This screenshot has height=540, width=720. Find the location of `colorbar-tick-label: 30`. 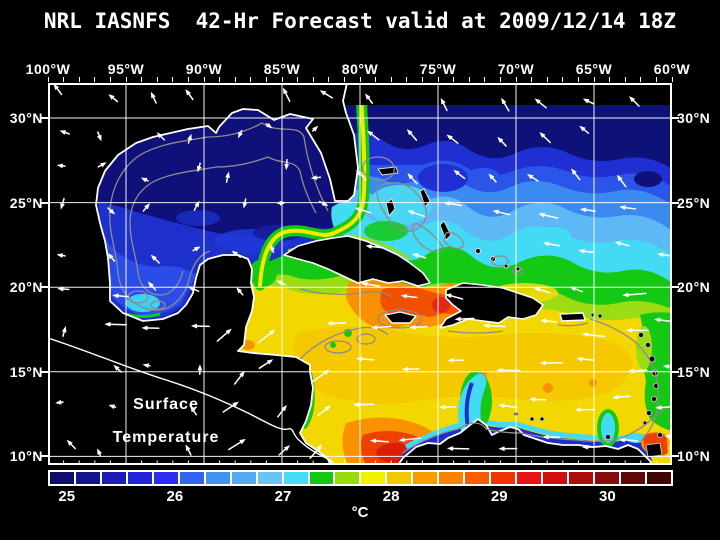

colorbar-tick-label: 30 is located at coordinates (607, 496).